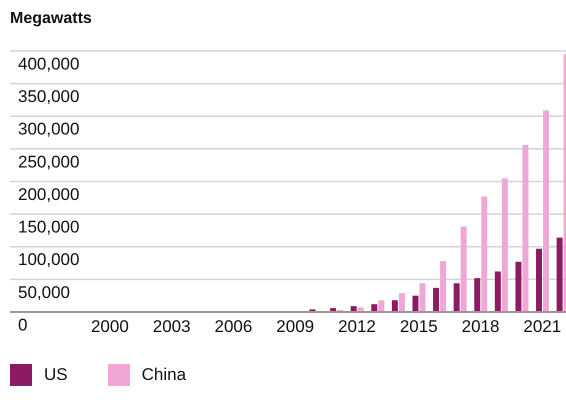 The height and width of the screenshot is (403, 566). What do you see at coordinates (23, 324) in the screenshot?
I see `y-tick-label: 0` at bounding box center [23, 324].